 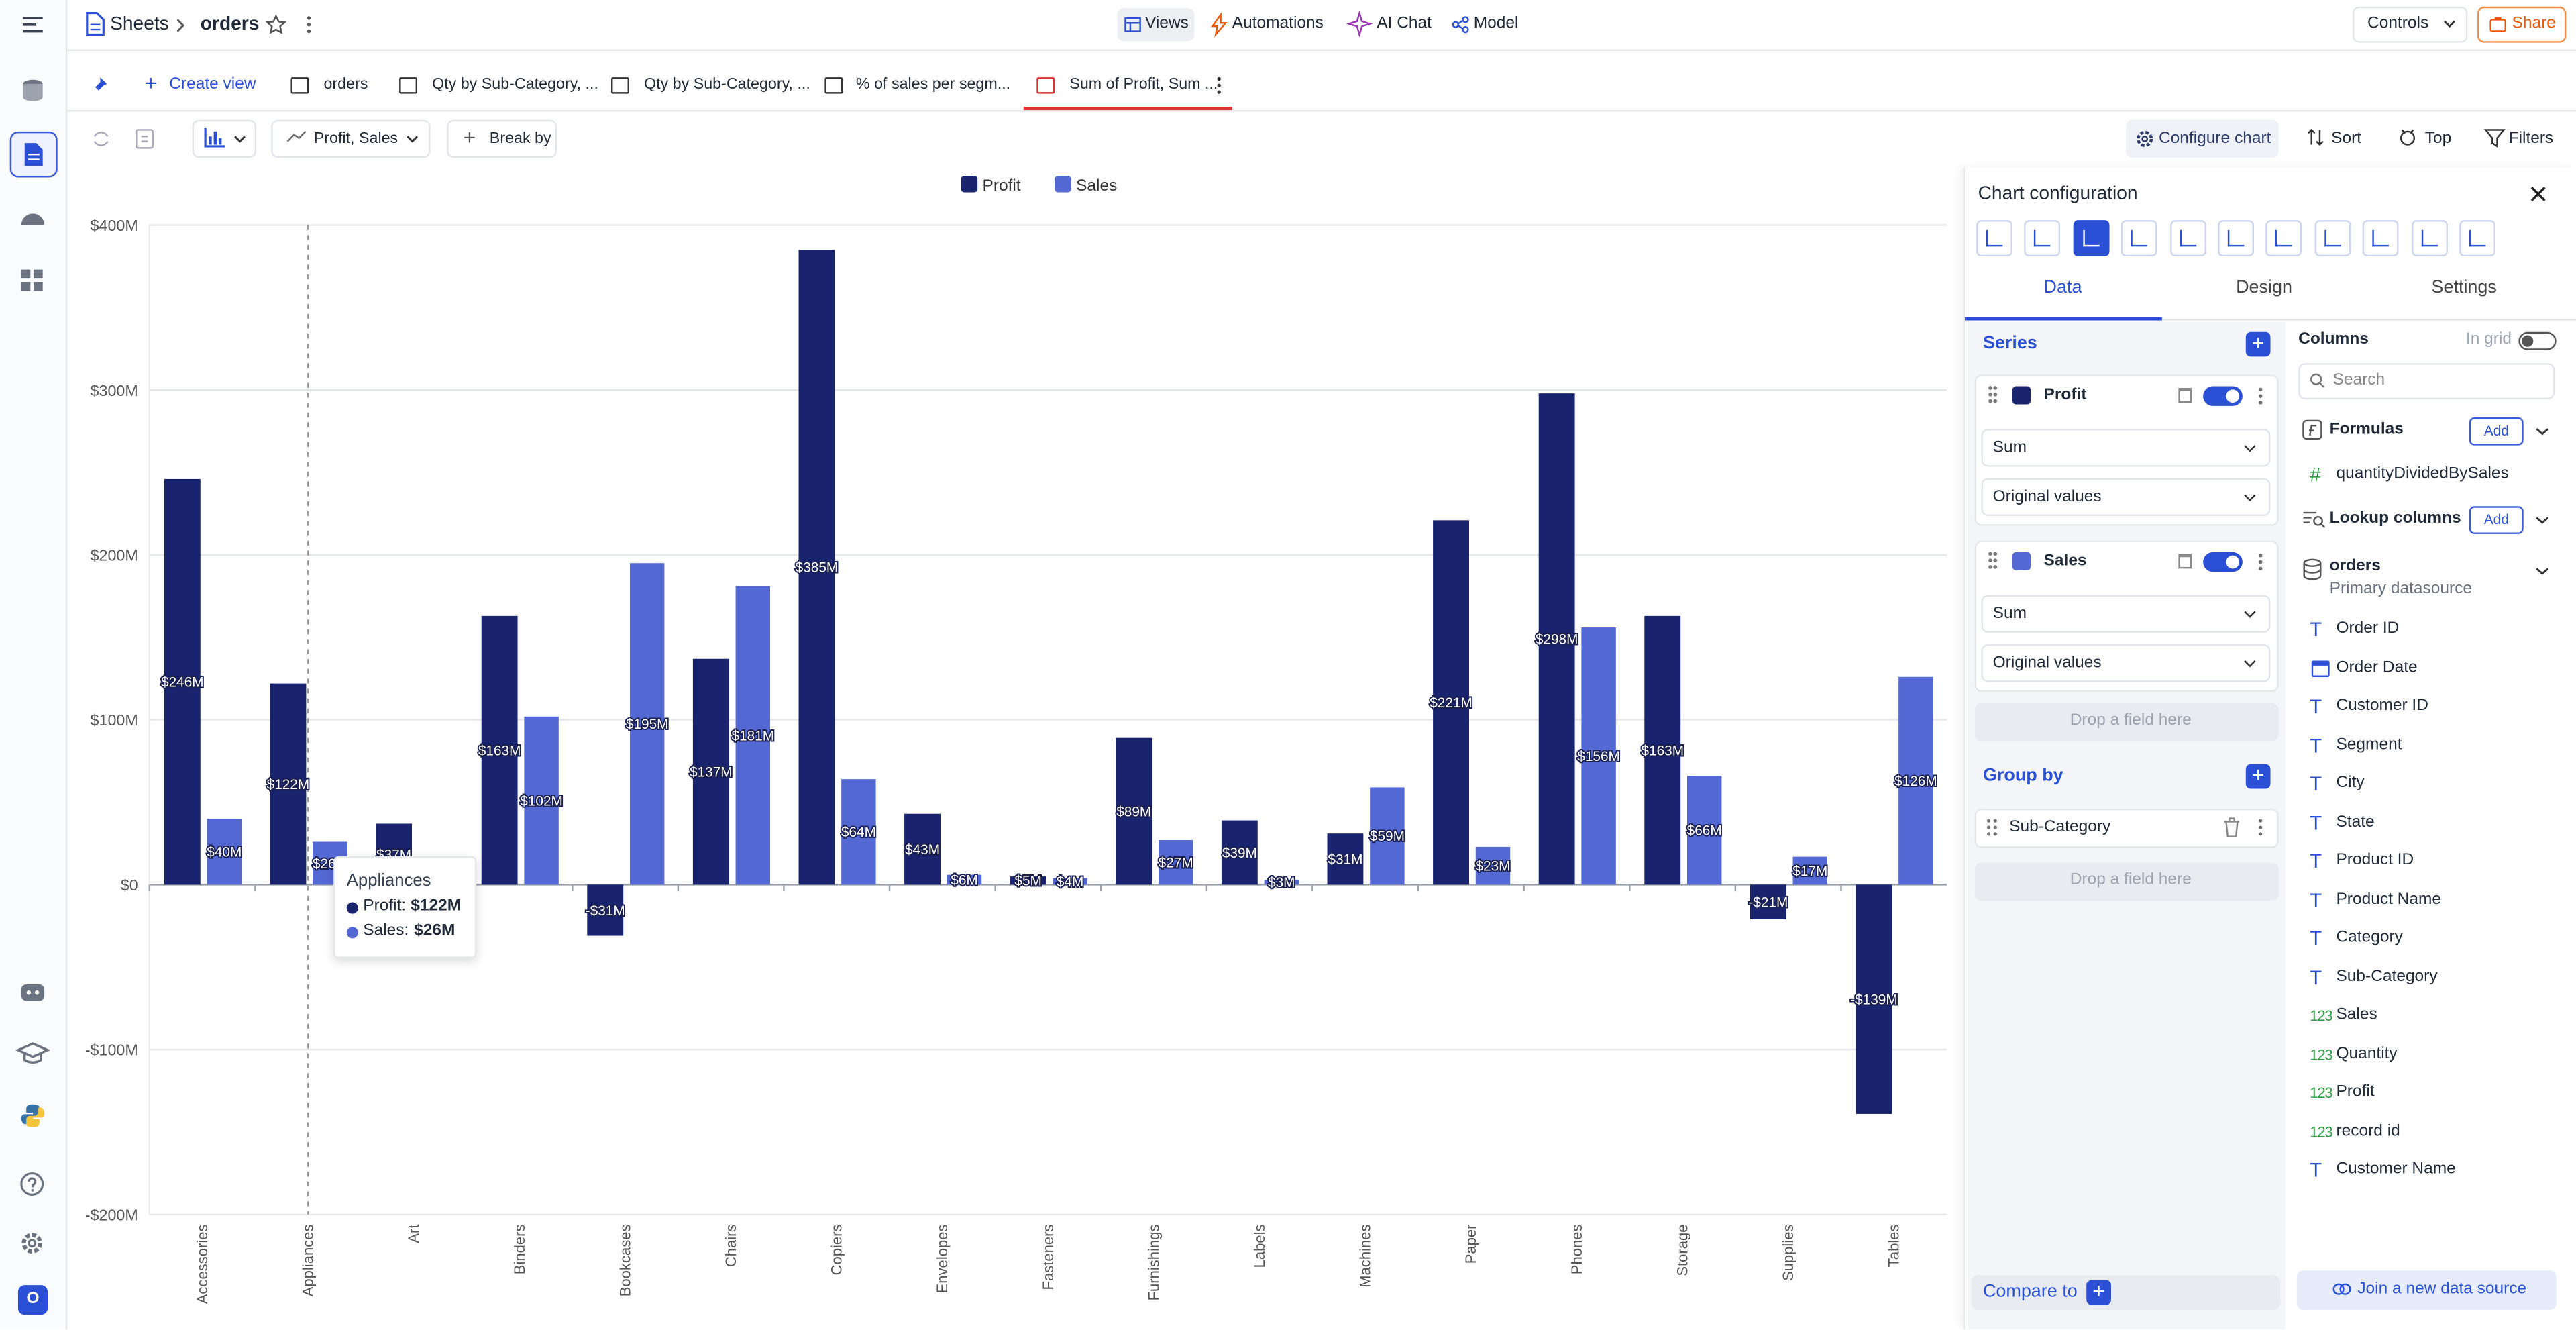 I want to click on tab: orders, so click(x=345, y=84).